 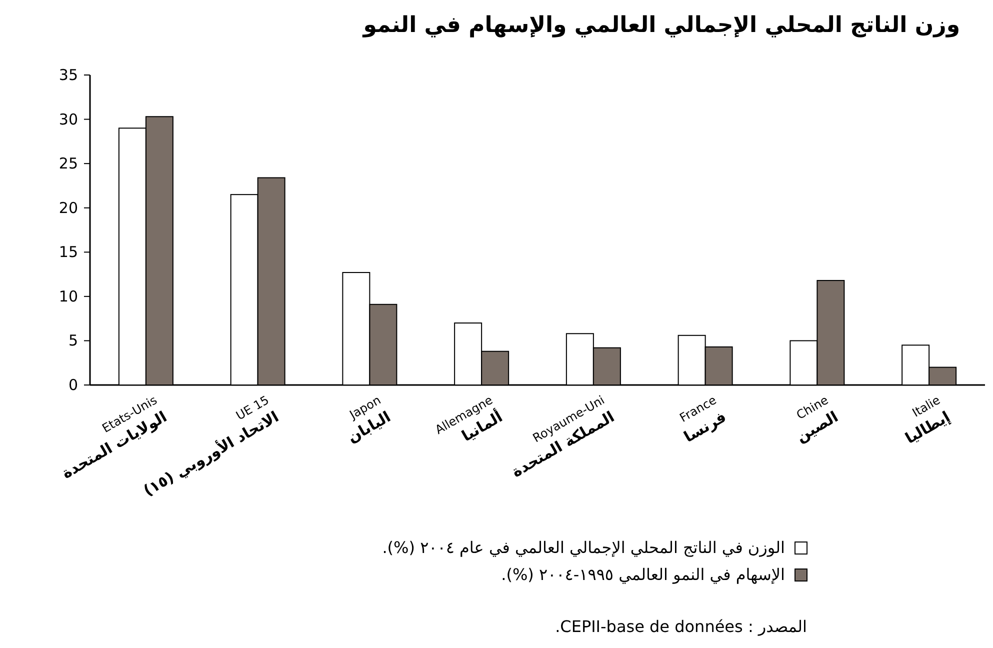 I want to click on y-tick-label: 25, so click(x=68, y=163).